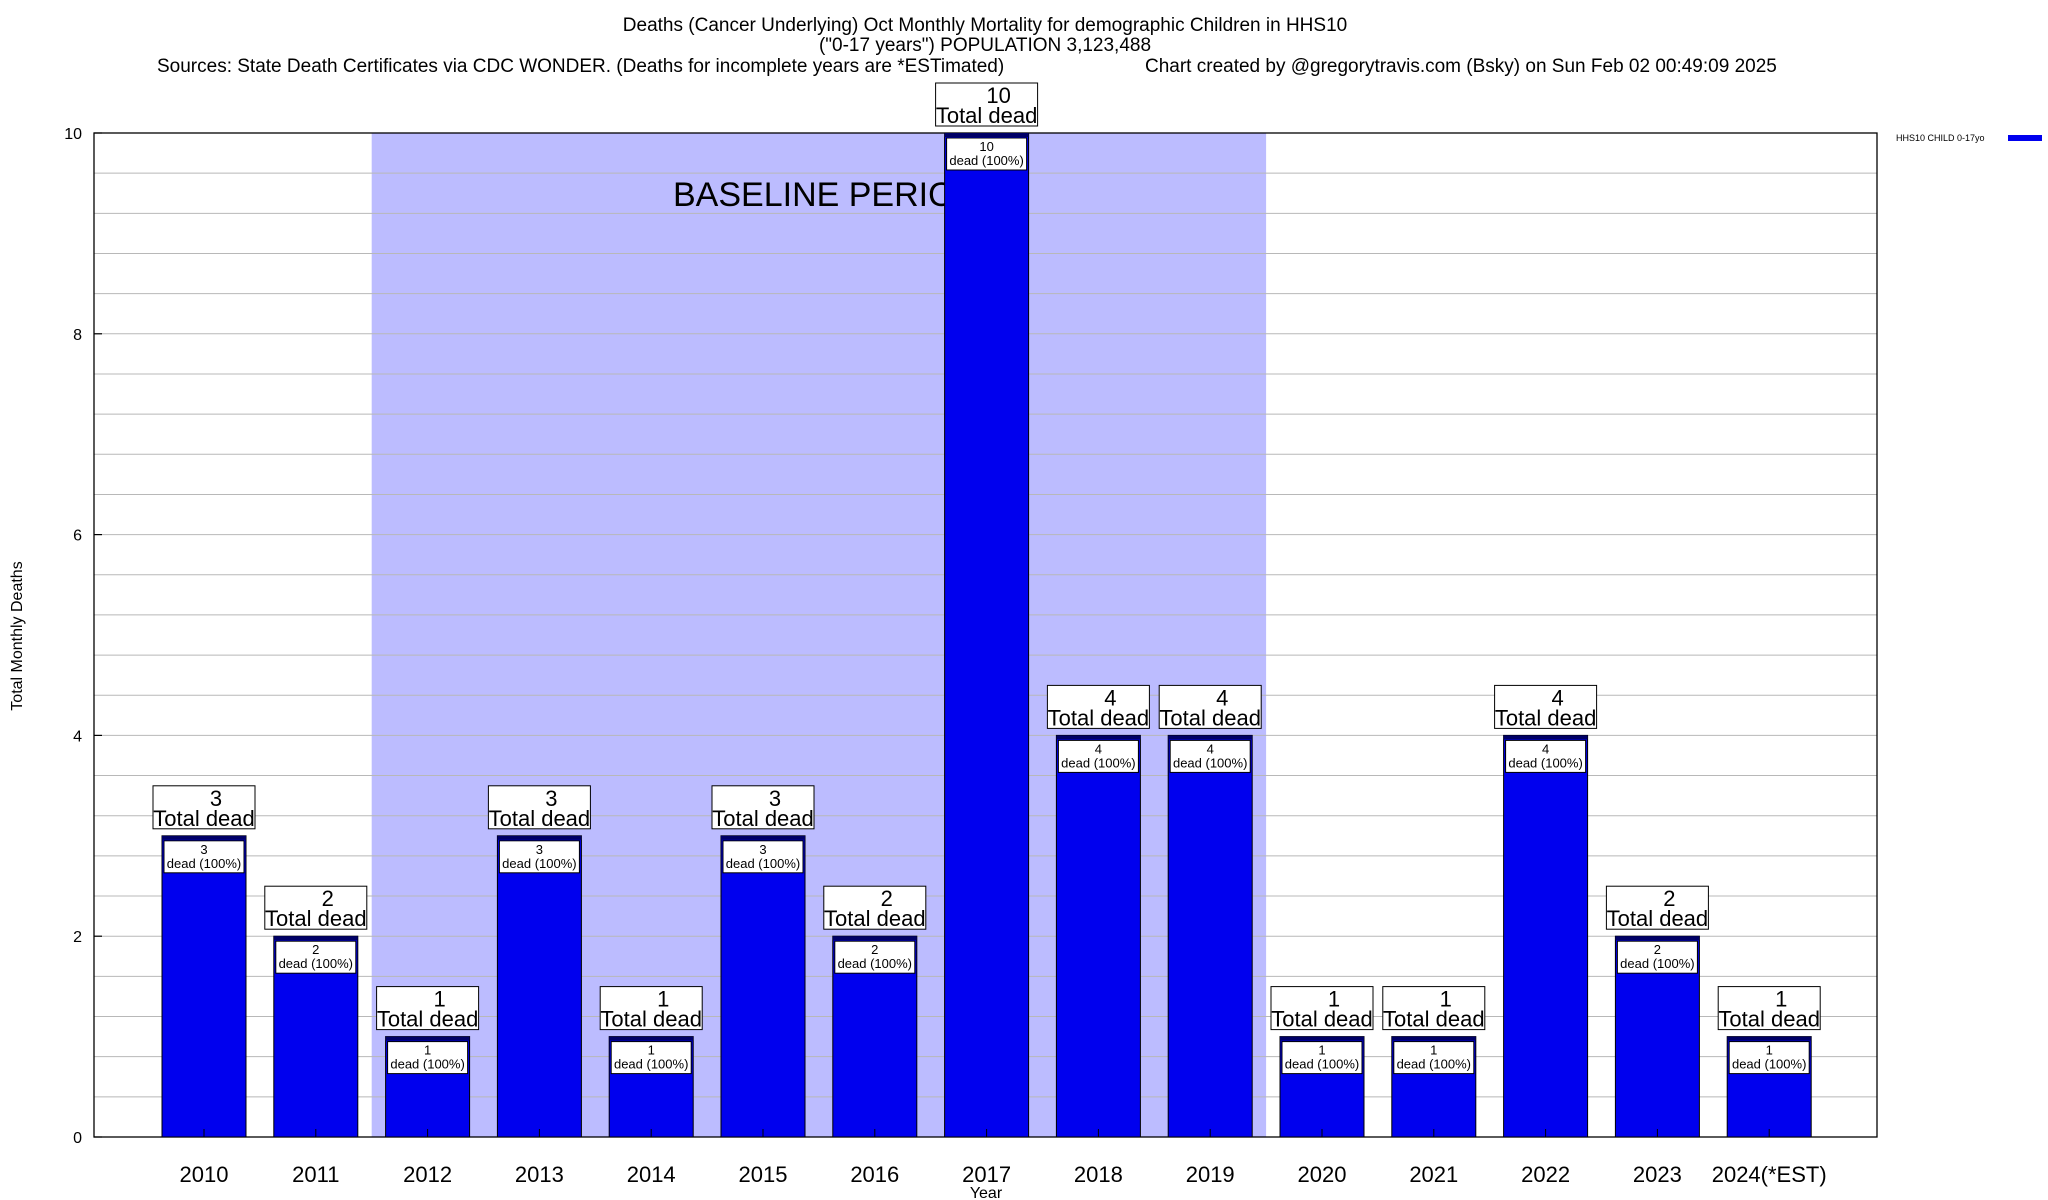 The width and height of the screenshot is (2048, 1200). What do you see at coordinates (204, 1174) in the screenshot?
I see `x-tick-label: 2010` at bounding box center [204, 1174].